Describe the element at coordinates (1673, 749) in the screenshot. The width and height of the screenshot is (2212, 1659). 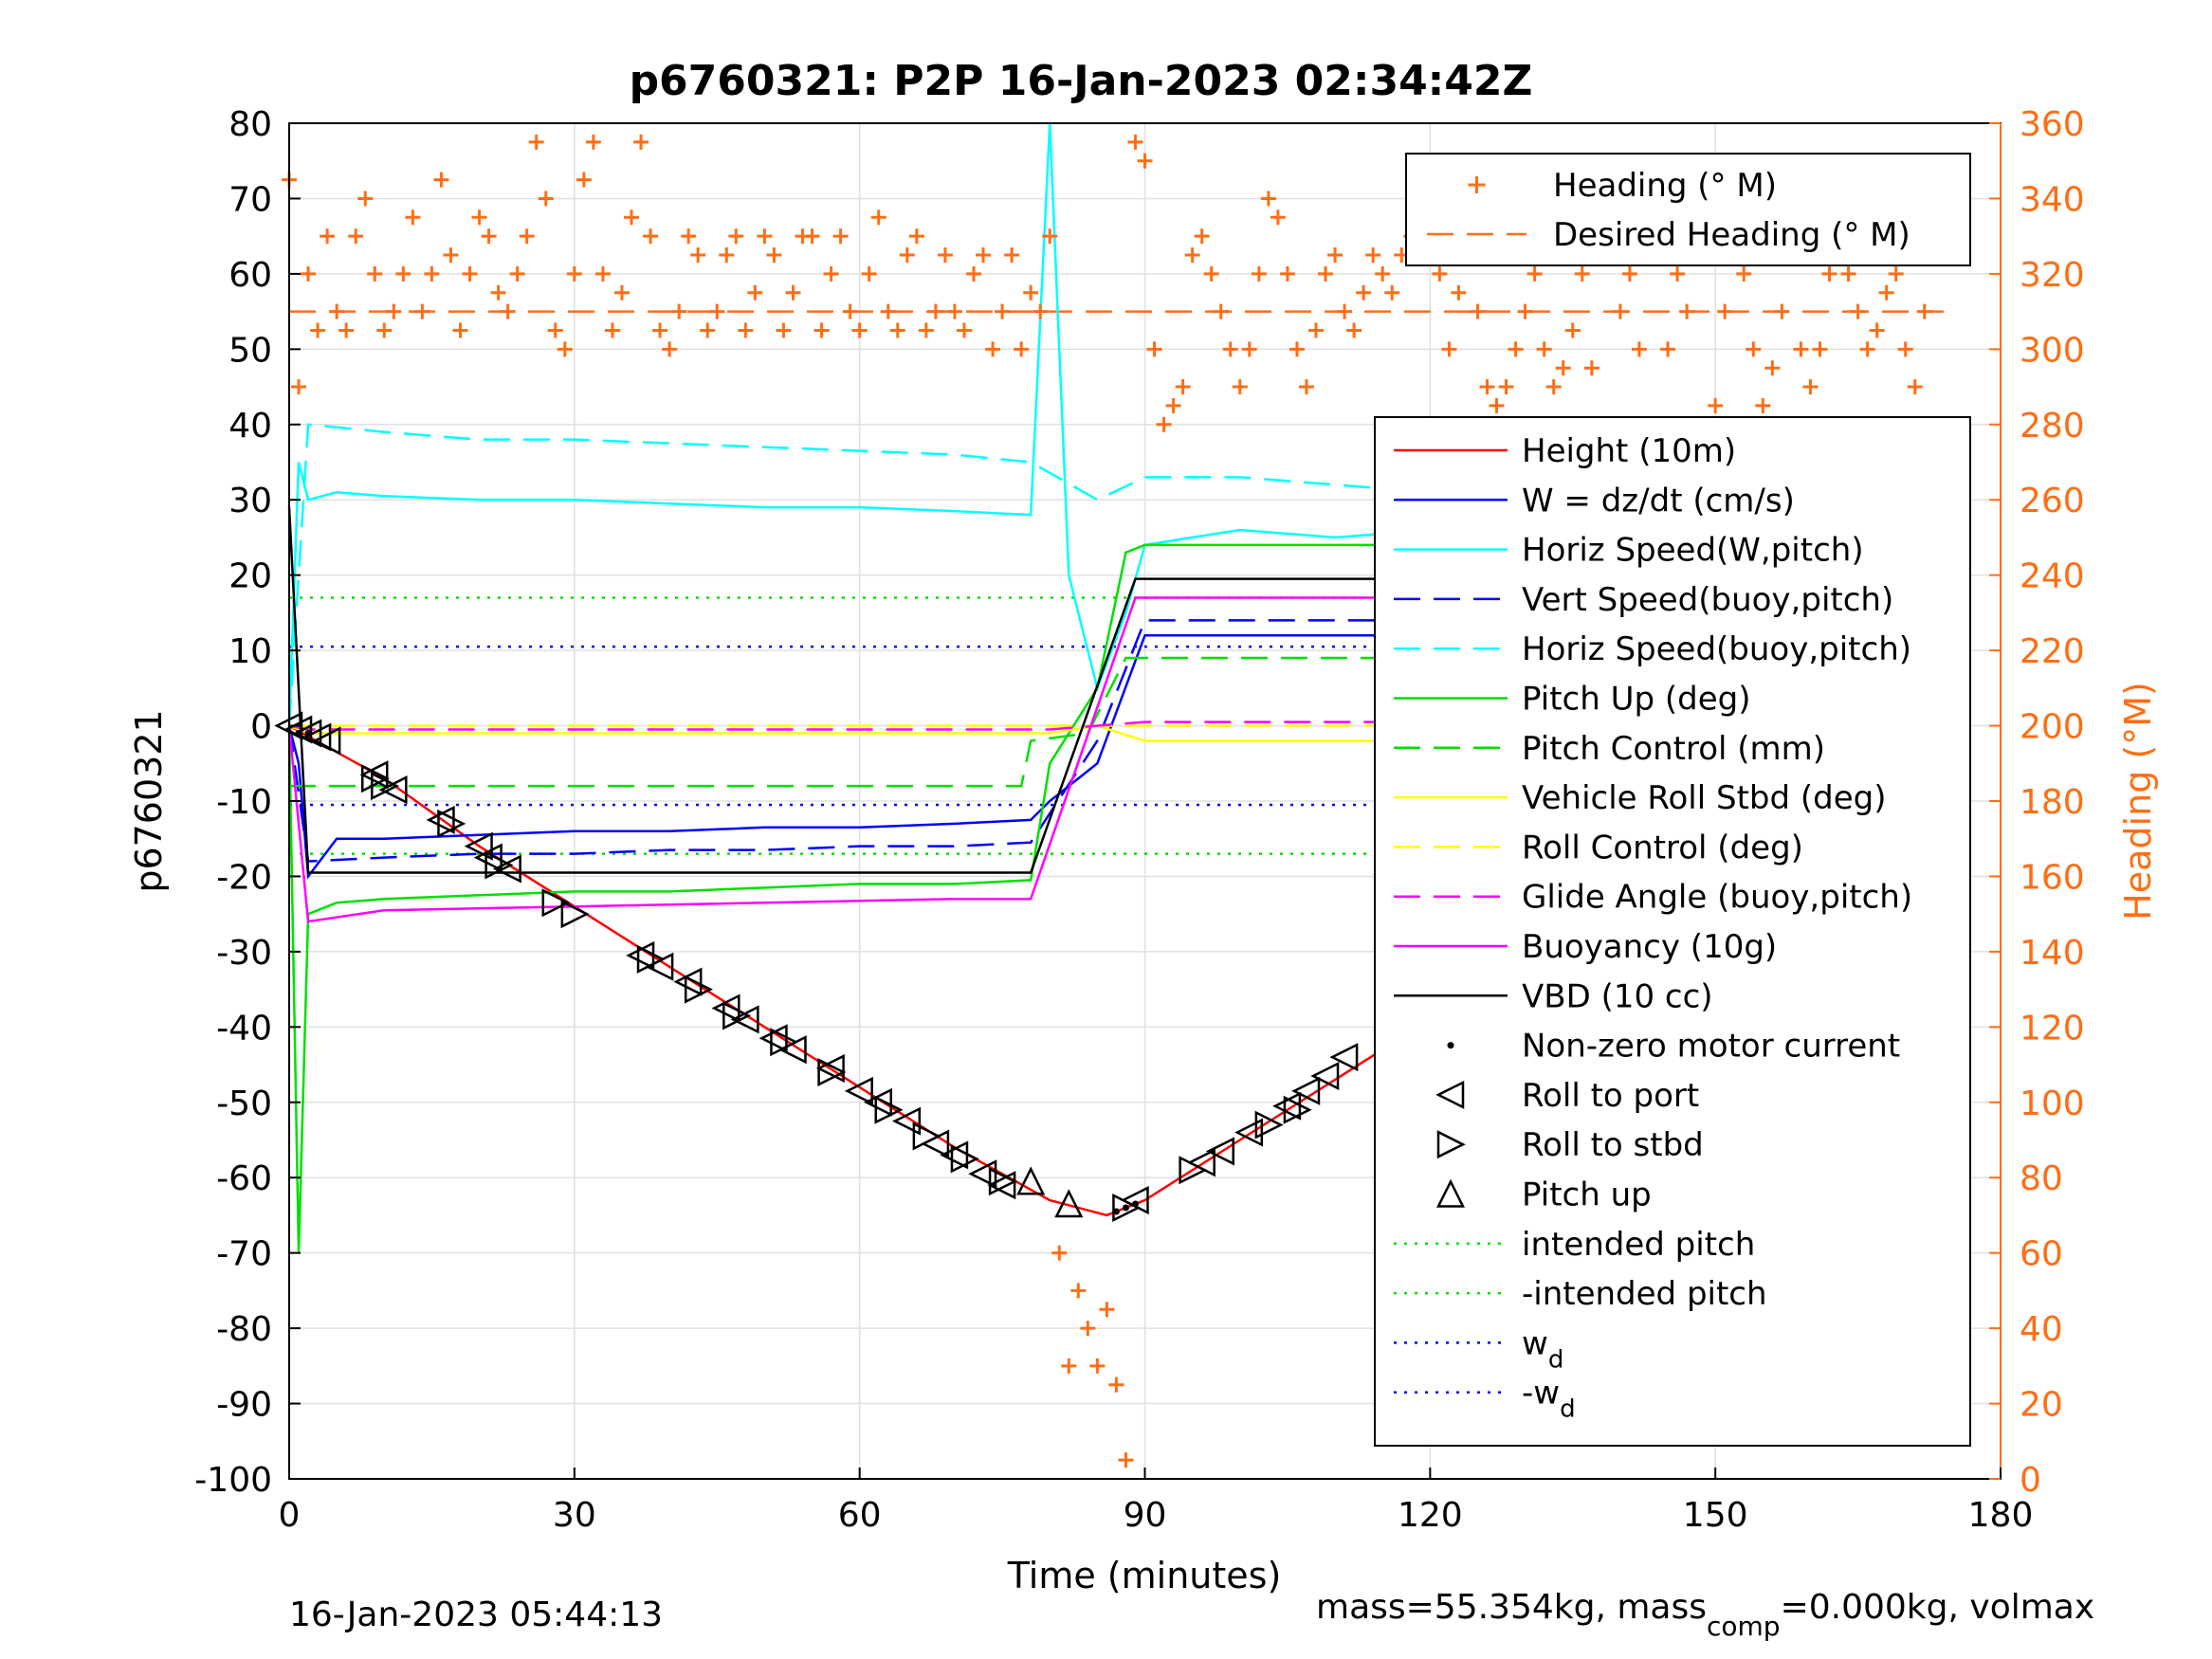
I see `legend-main-label-text: Pitch Control (mm)` at that location.